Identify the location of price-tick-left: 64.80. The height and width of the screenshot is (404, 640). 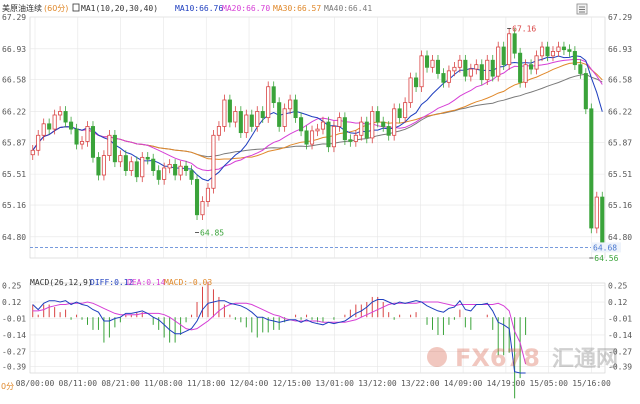
(14, 237).